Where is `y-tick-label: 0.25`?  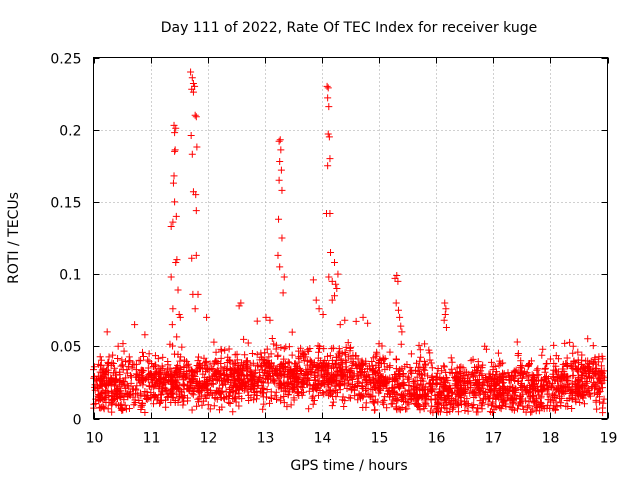 y-tick-label: 0.25 is located at coordinates (65, 60).